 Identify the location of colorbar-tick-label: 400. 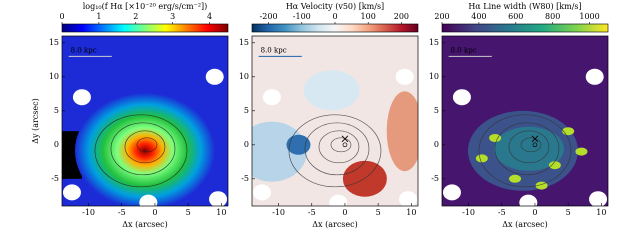
(478, 16).